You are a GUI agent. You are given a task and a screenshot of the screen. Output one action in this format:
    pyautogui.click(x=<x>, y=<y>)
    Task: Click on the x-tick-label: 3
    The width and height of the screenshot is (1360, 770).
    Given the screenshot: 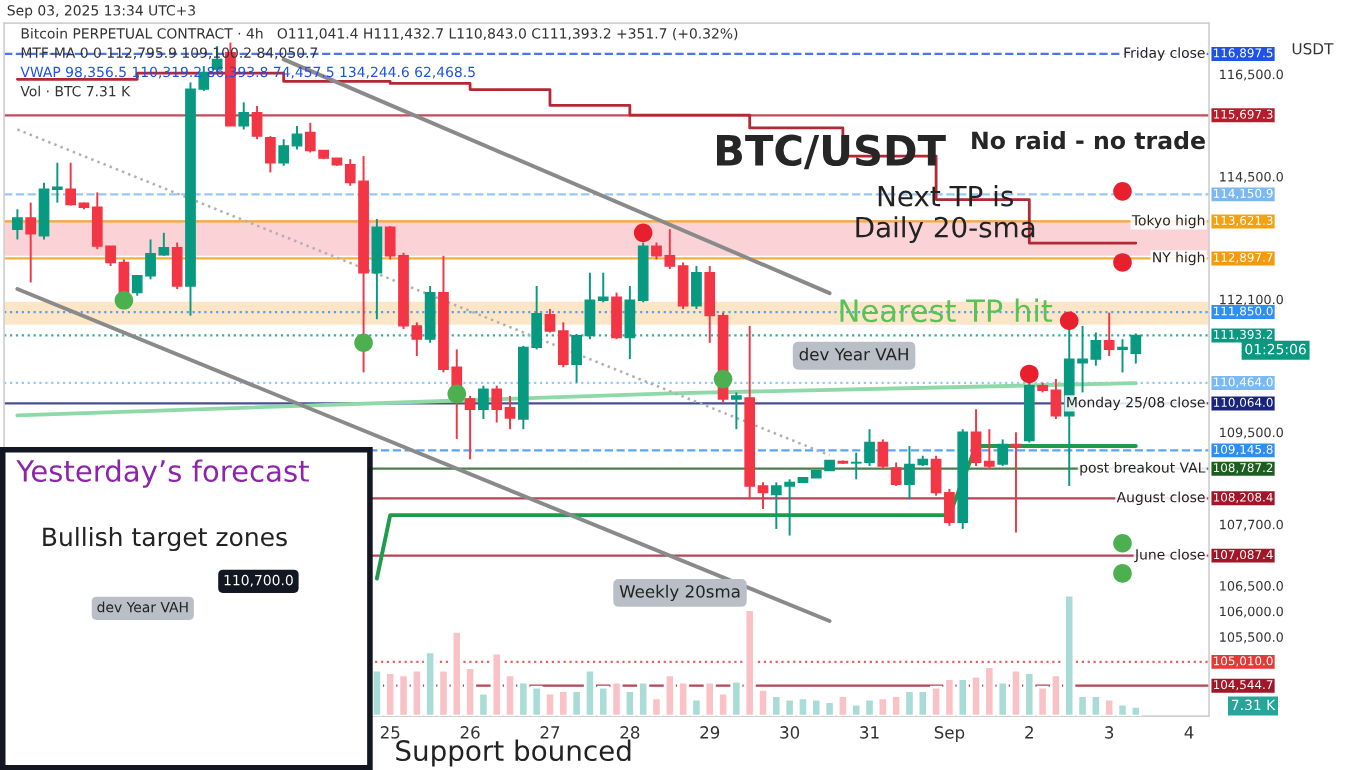 What is the action you would take?
    pyautogui.click(x=1109, y=732)
    